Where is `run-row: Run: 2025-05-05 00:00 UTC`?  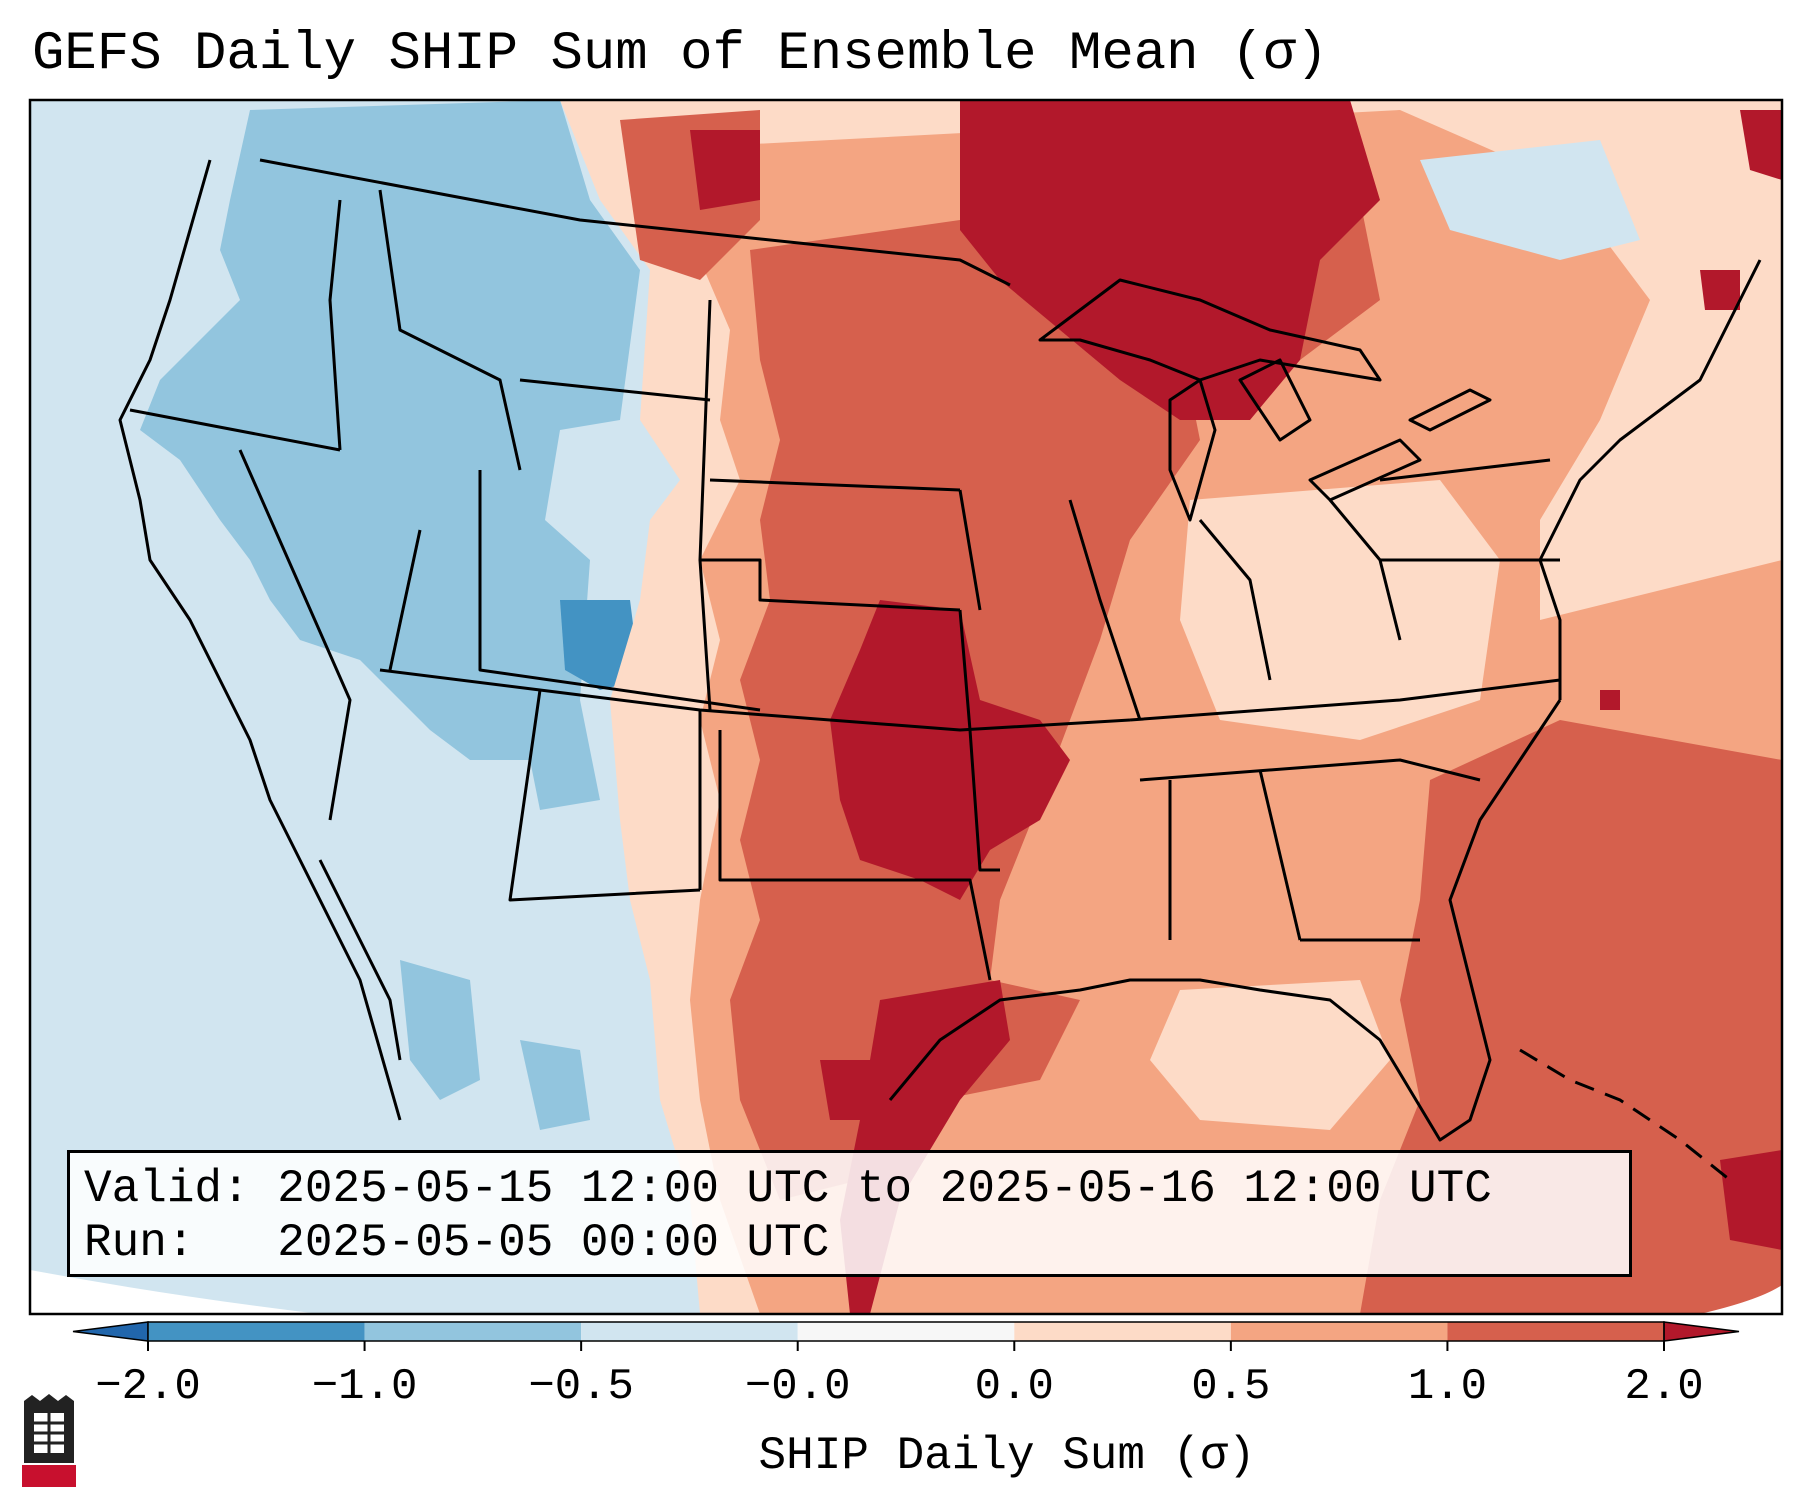
run-row: Run: 2025-05-05 00:00 UTC is located at coordinates (856, 1243).